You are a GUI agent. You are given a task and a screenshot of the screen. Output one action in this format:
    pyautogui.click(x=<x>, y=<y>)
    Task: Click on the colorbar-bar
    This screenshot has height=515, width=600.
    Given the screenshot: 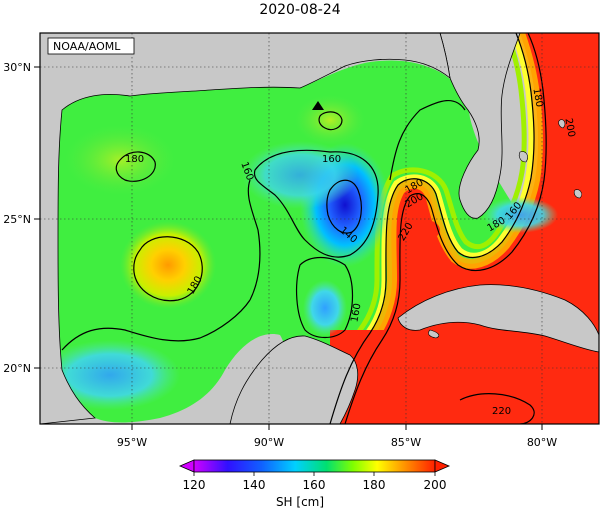 What is the action you would take?
    pyautogui.click(x=314, y=466)
    